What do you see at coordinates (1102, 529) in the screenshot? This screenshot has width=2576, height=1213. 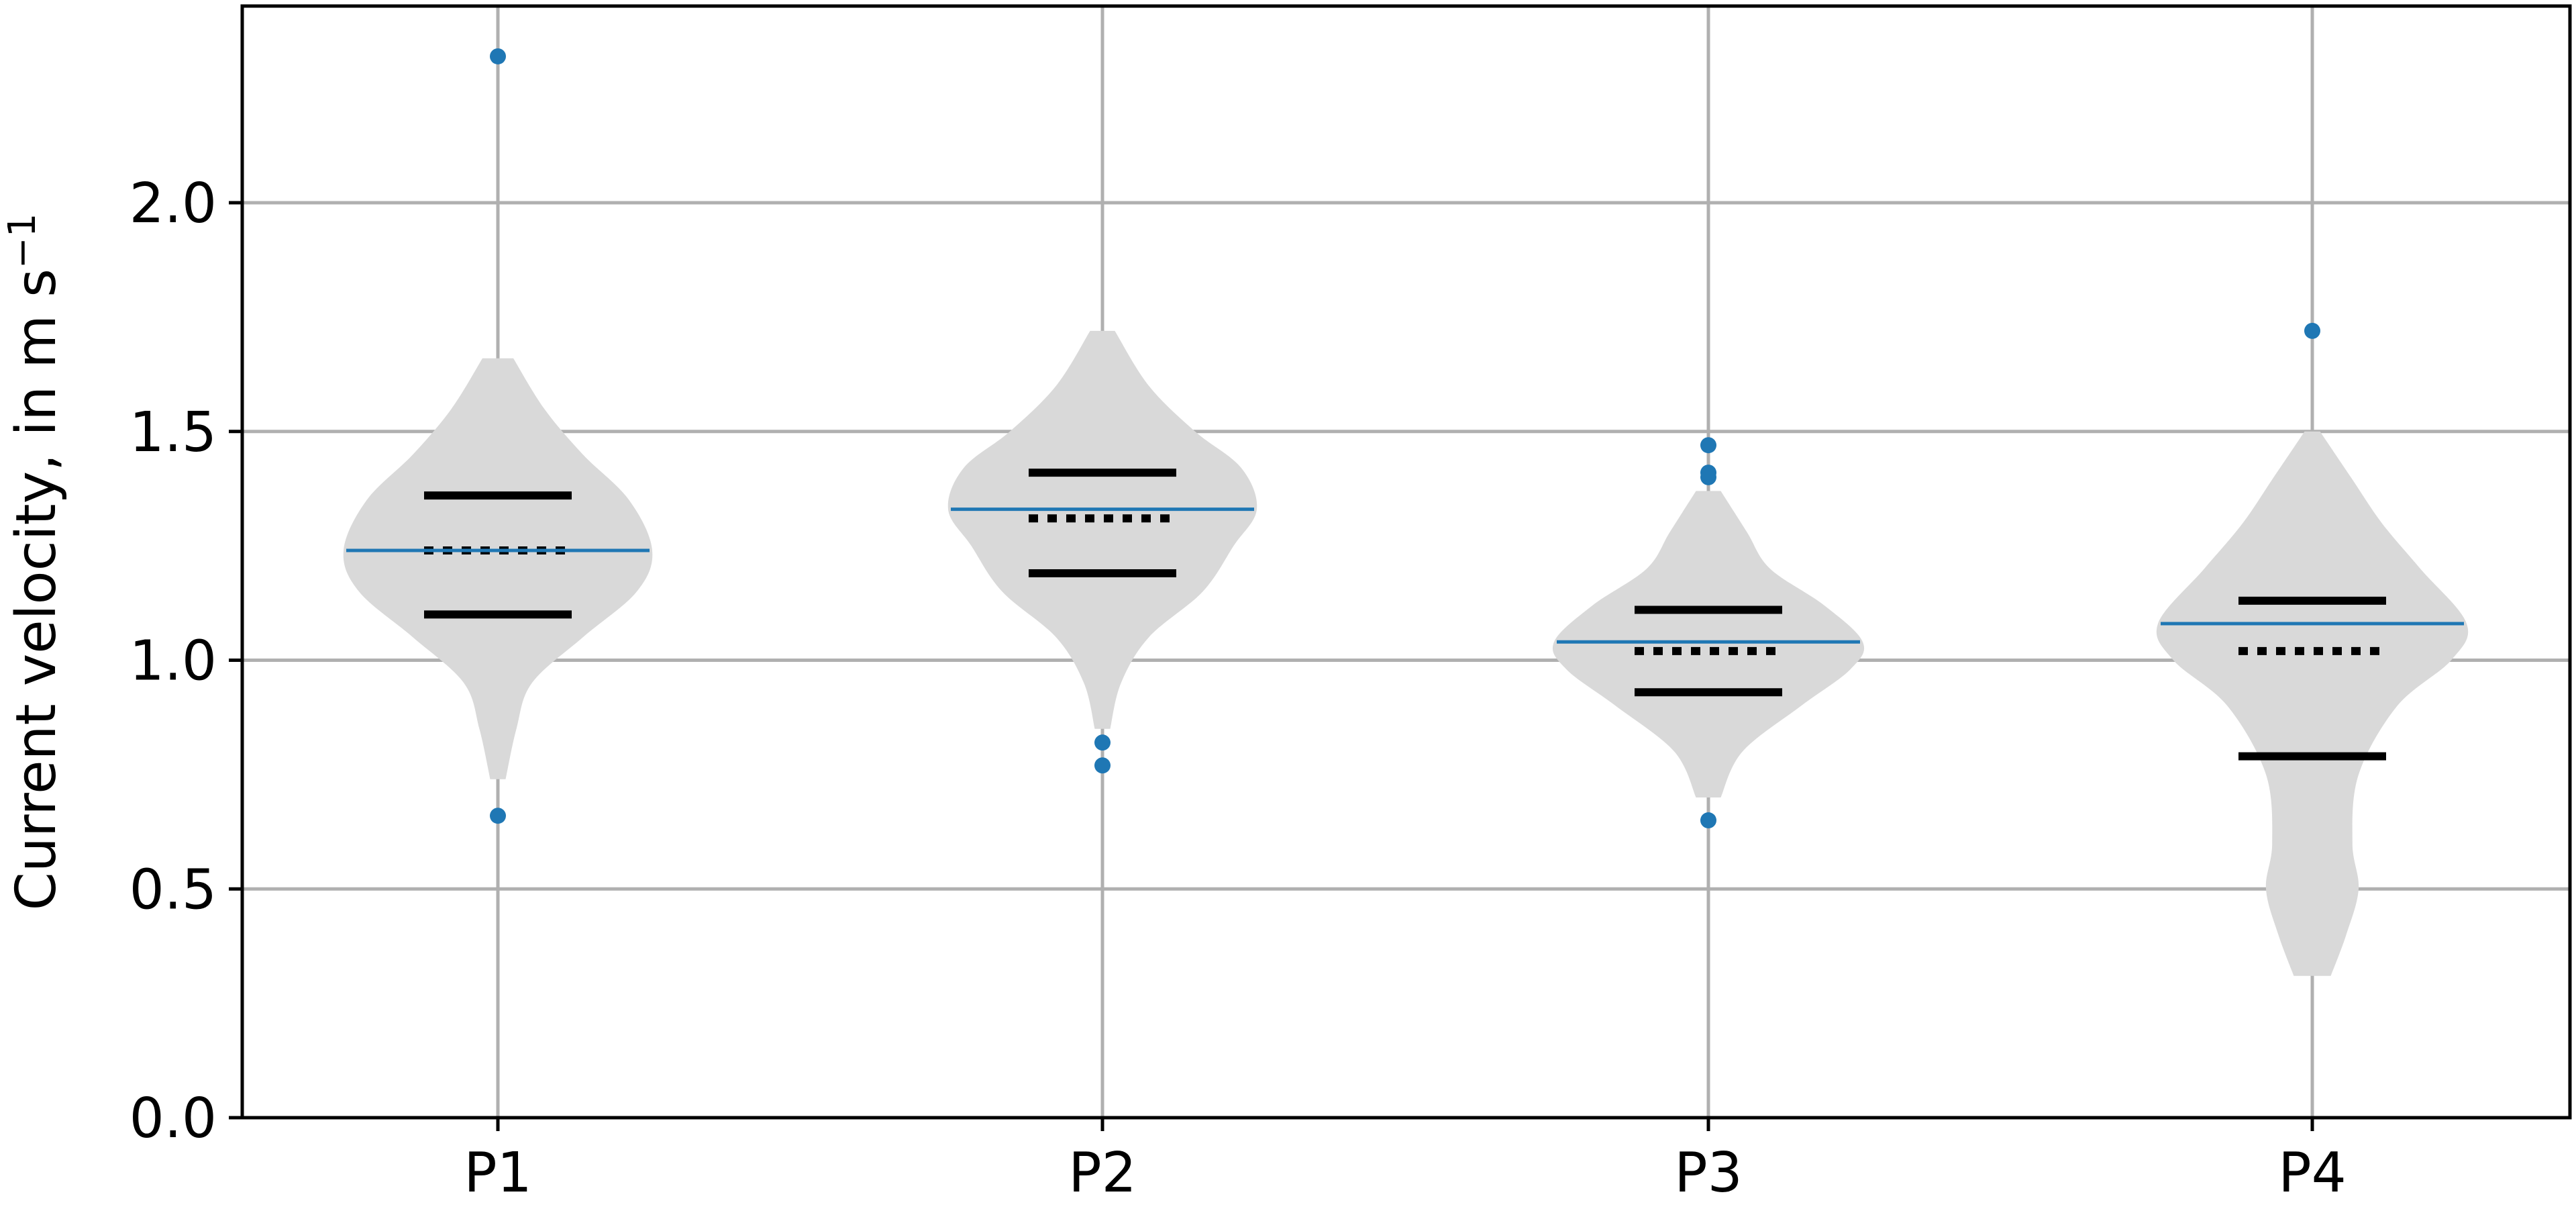 I see `violin-body-p2` at bounding box center [1102, 529].